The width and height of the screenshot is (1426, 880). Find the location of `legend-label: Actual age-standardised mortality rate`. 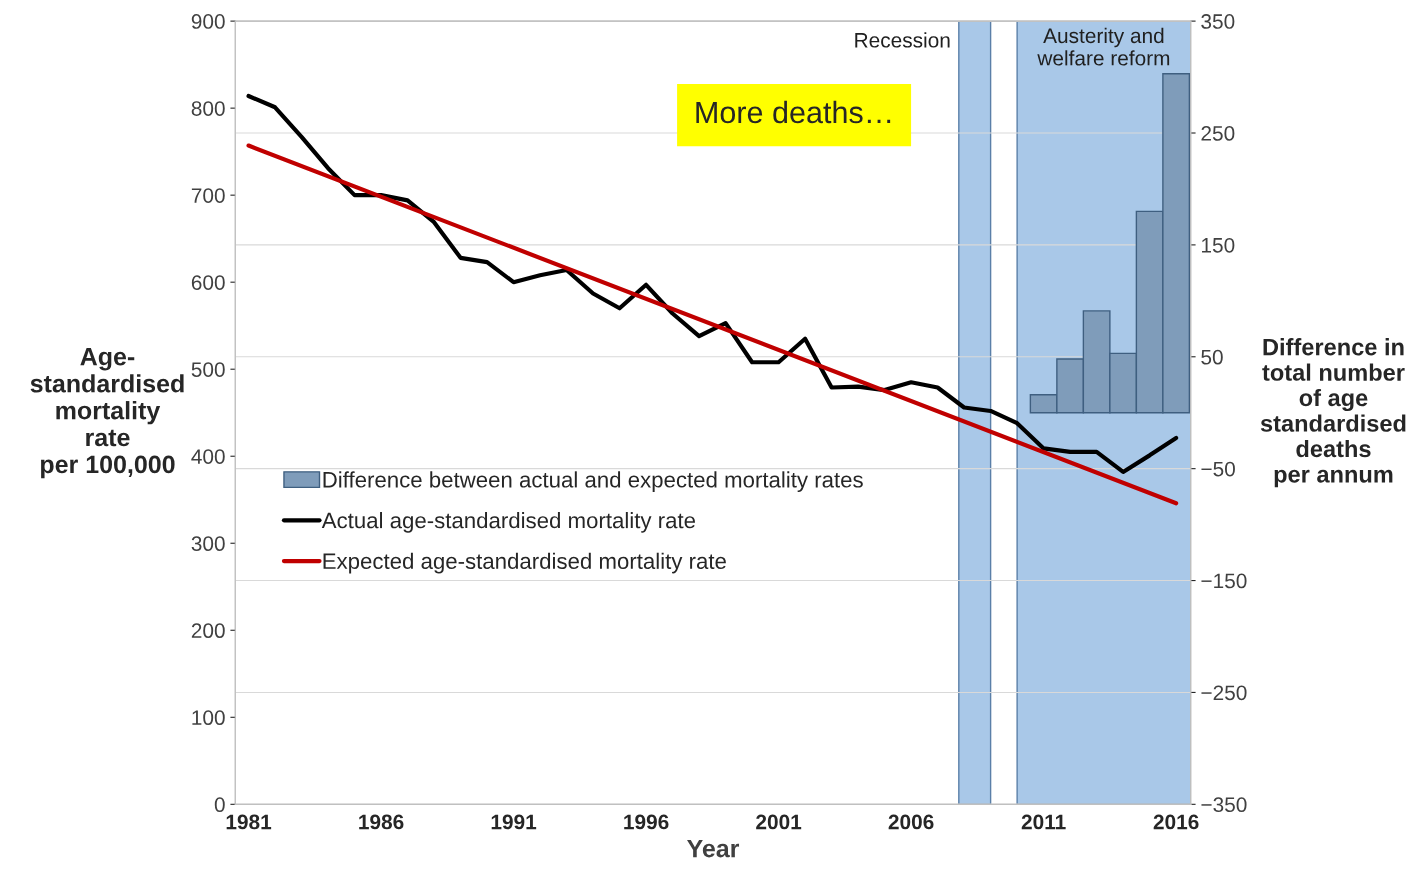

legend-label: Actual age-standardised mortality rate is located at coordinates (508, 522).